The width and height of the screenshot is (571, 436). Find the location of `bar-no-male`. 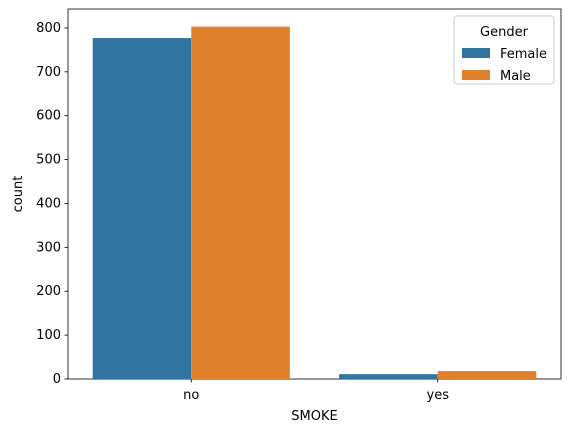

bar-no-male is located at coordinates (240, 202).